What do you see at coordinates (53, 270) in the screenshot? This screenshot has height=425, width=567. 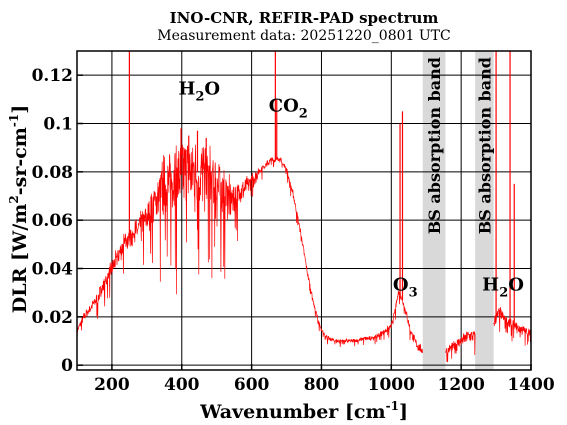 I see `y-tick-label-2: 0.04` at bounding box center [53, 270].